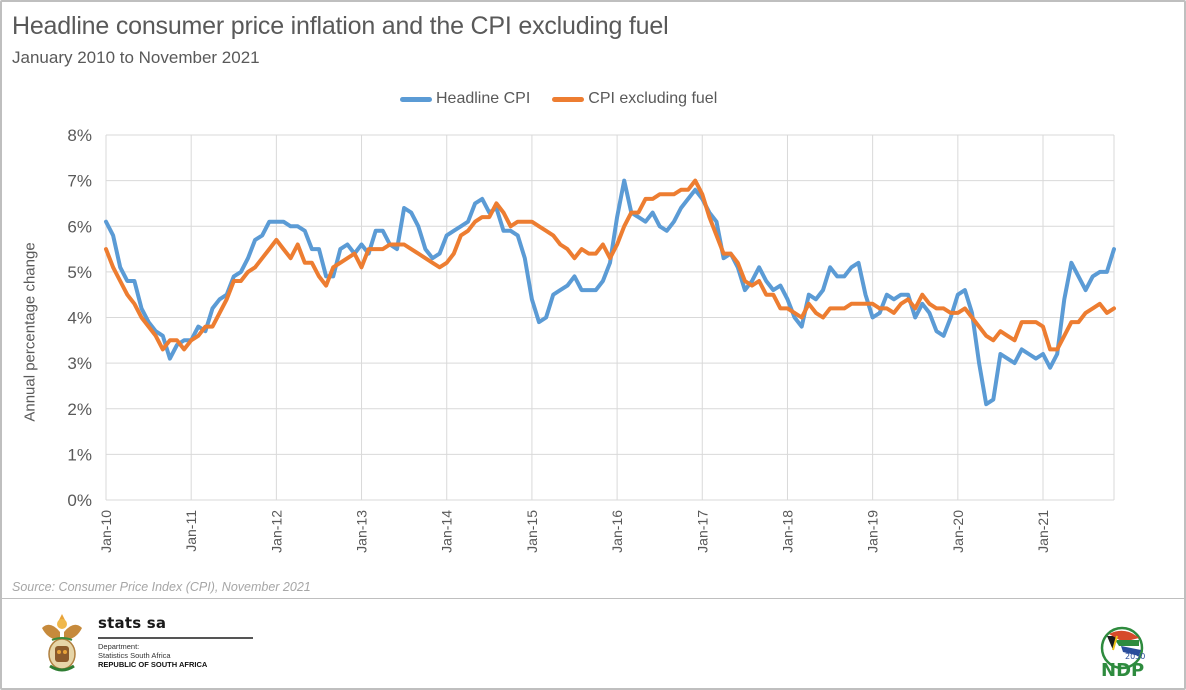 The height and width of the screenshot is (690, 1186). I want to click on x-tick-label: Jan-11, so click(191, 531).